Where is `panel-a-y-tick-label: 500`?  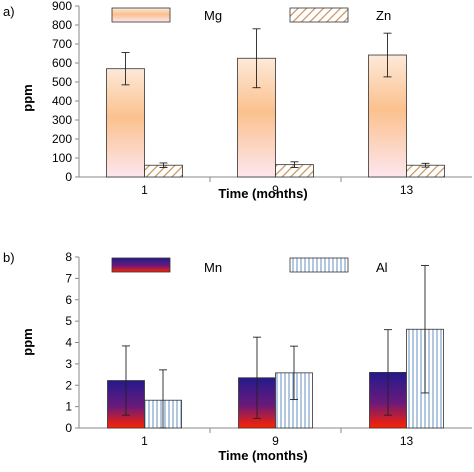 panel-a-y-tick-label: 500 is located at coordinates (62, 82).